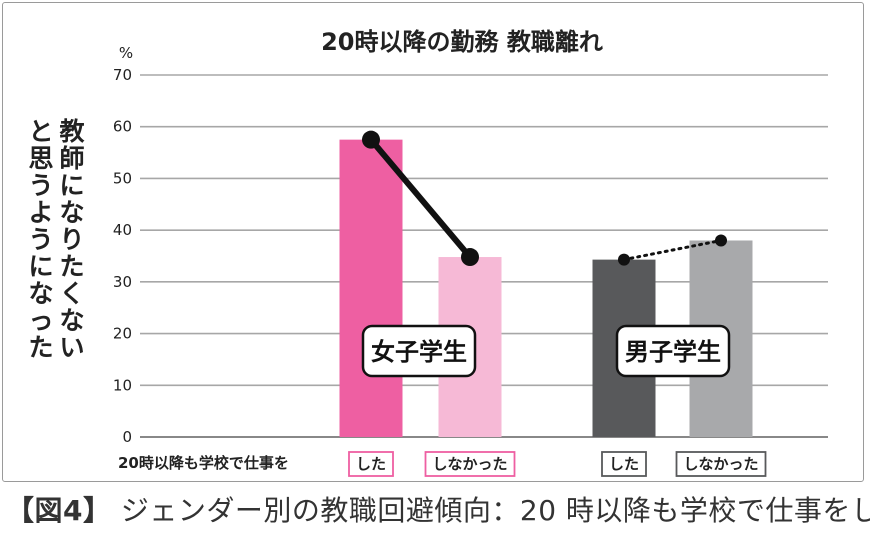 Image resolution: width=870 pixels, height=543 pixels. I want to click on y-axis-label-char: よ, so click(40, 212).